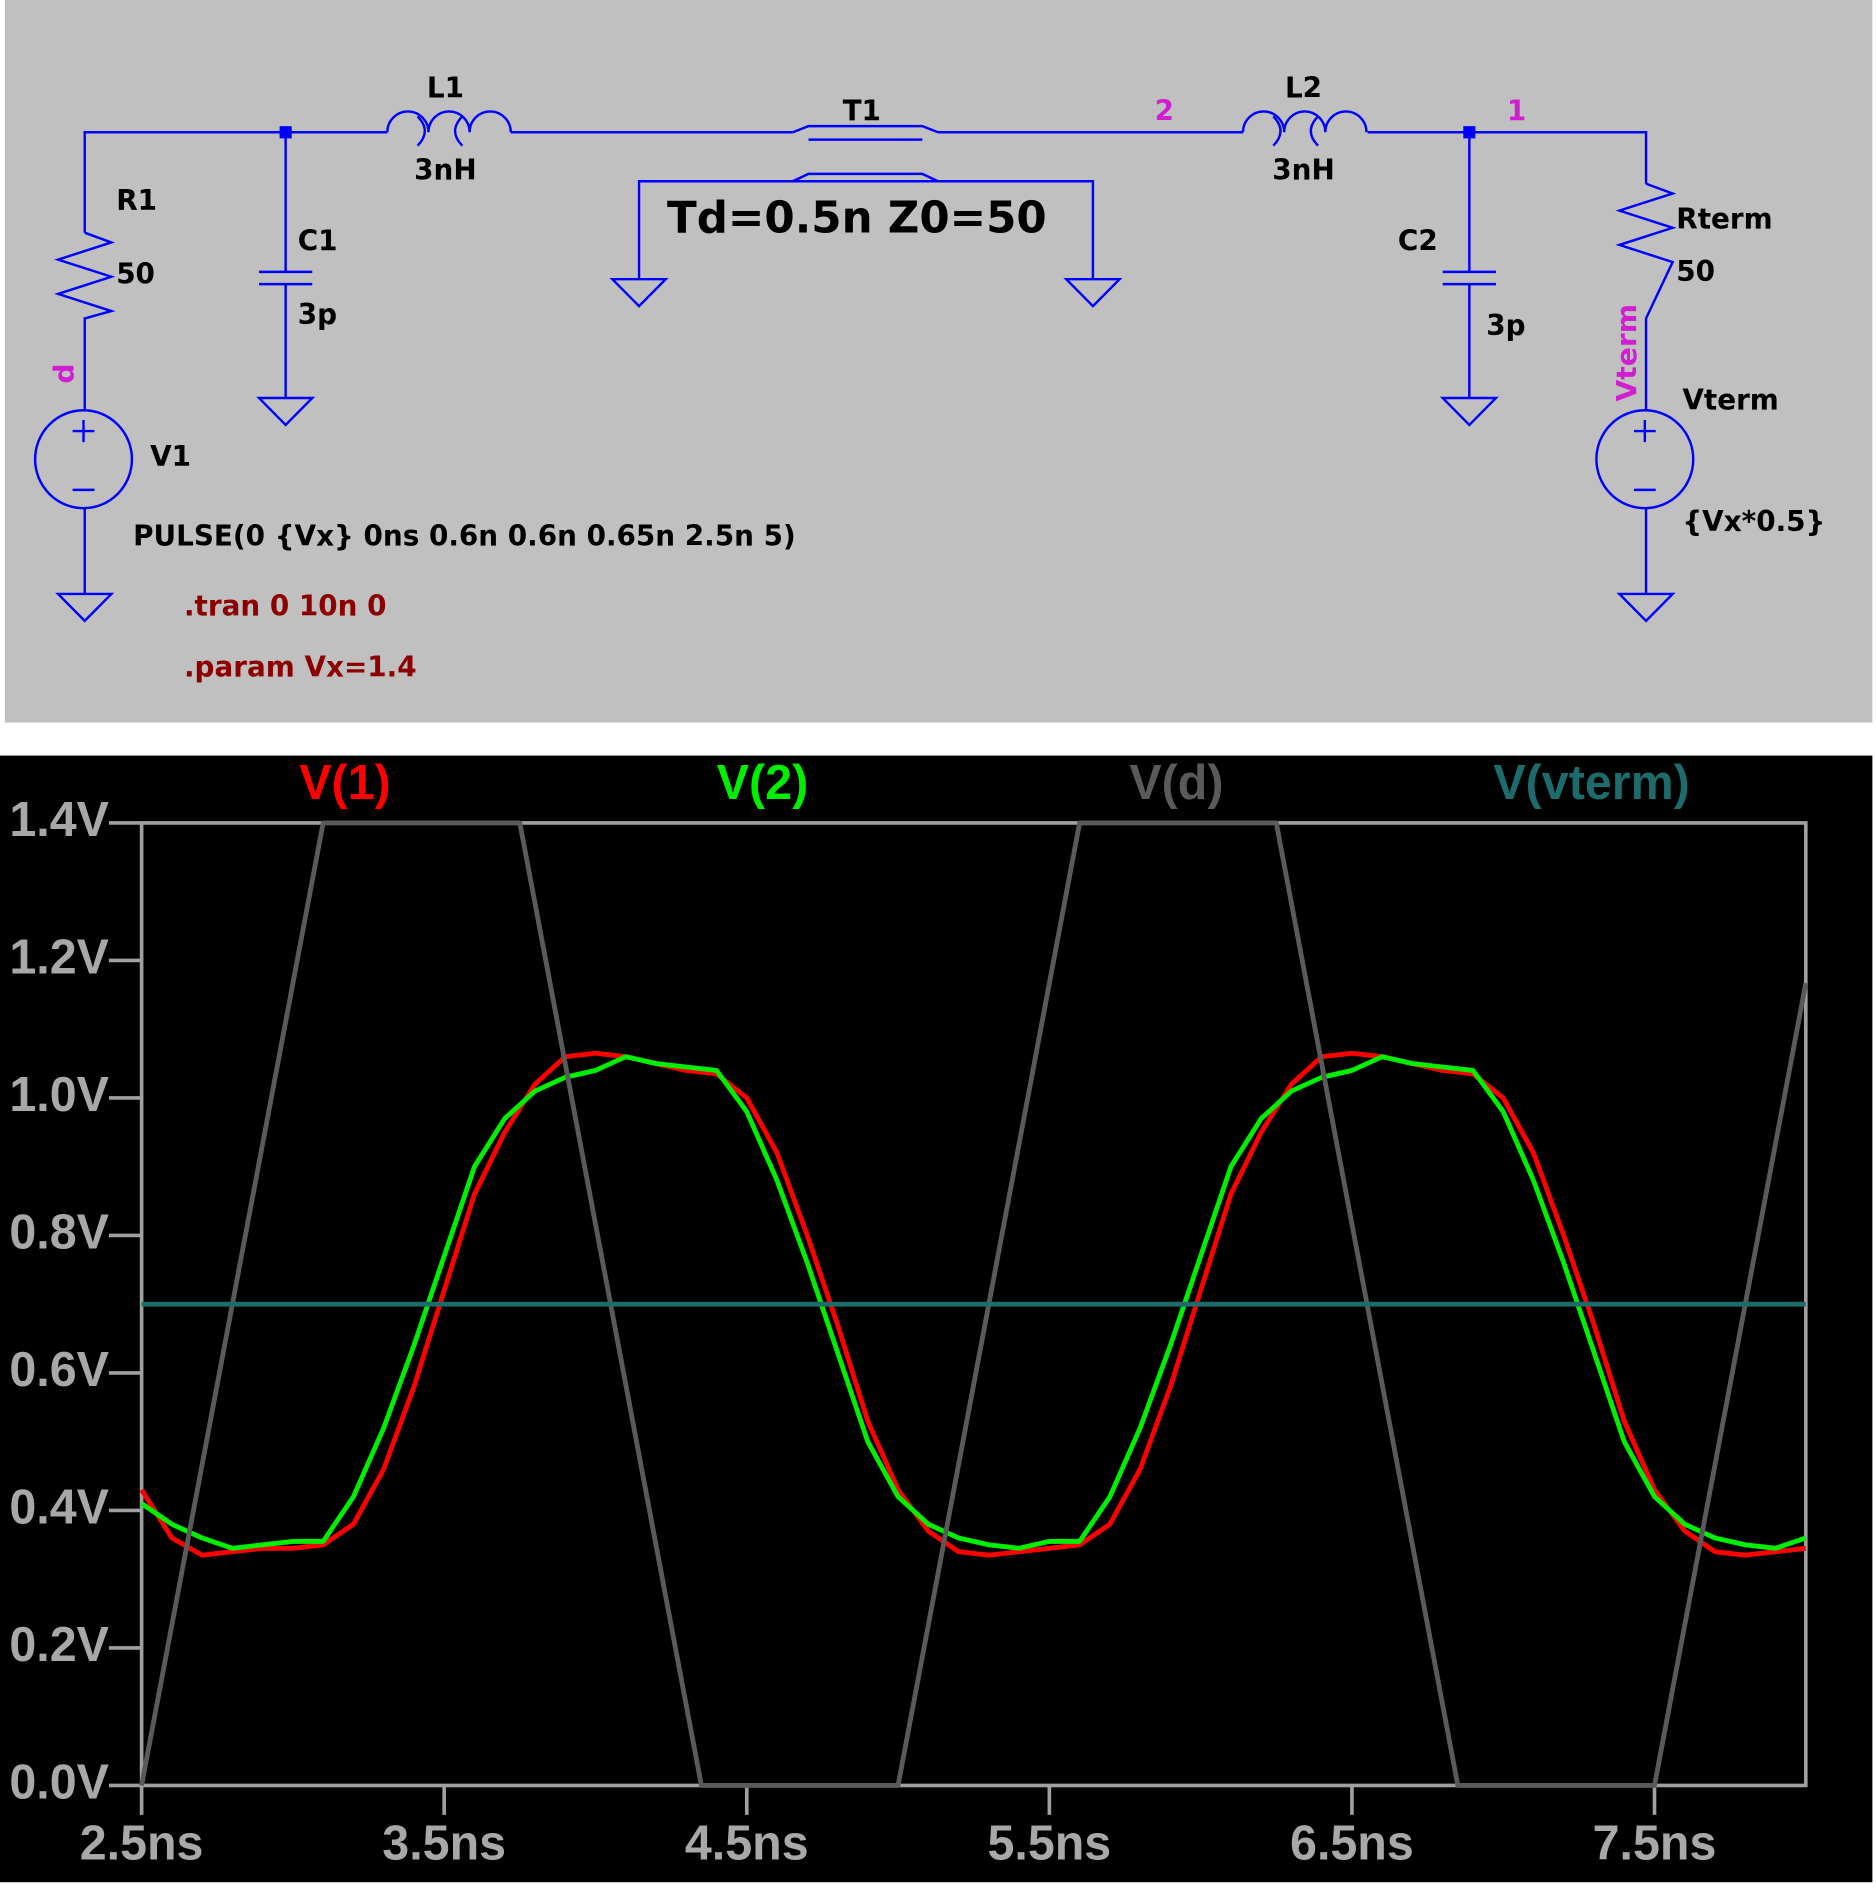 The image size is (1876, 1892). I want to click on legend-entry: V(2), so click(762, 783).